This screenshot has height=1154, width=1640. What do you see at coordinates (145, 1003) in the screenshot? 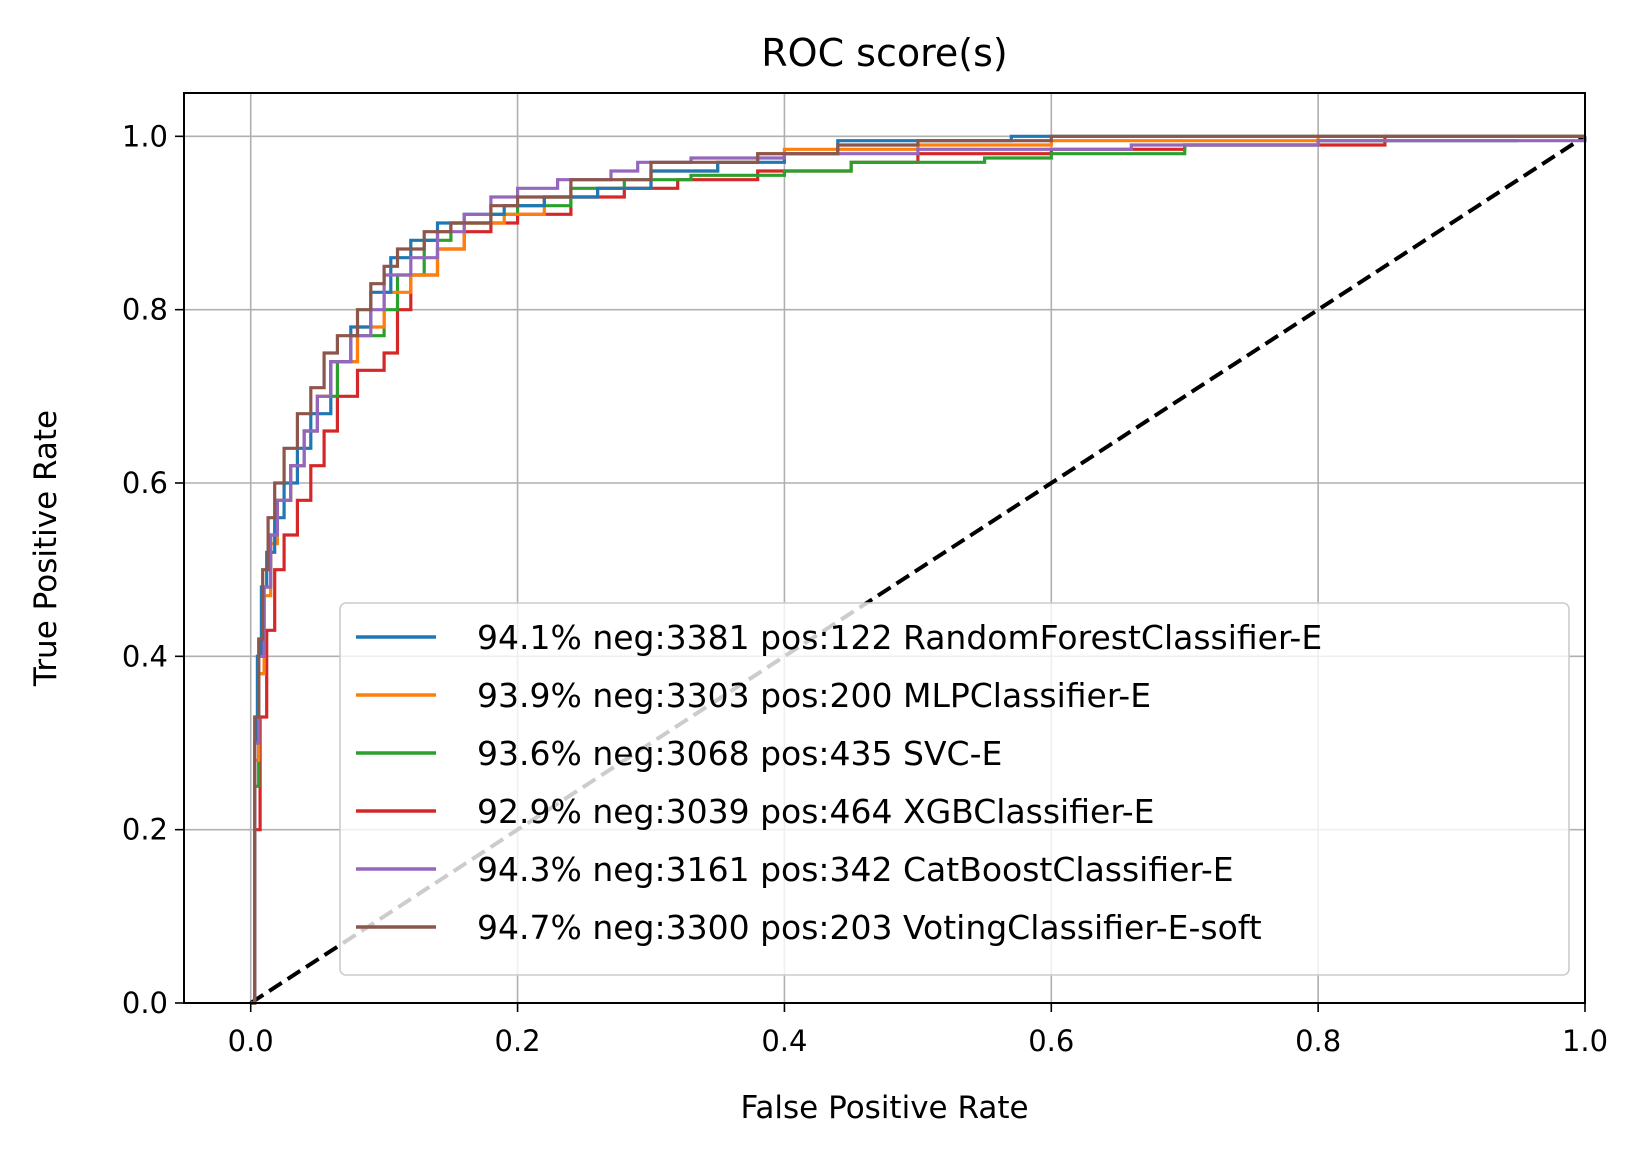
I see `y-tick-label: 0.0` at bounding box center [145, 1003].